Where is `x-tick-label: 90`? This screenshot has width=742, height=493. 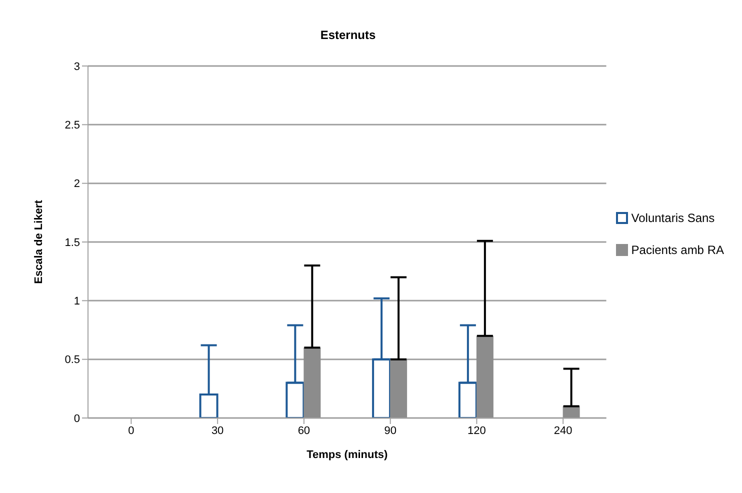 x-tick-label: 90 is located at coordinates (390, 430).